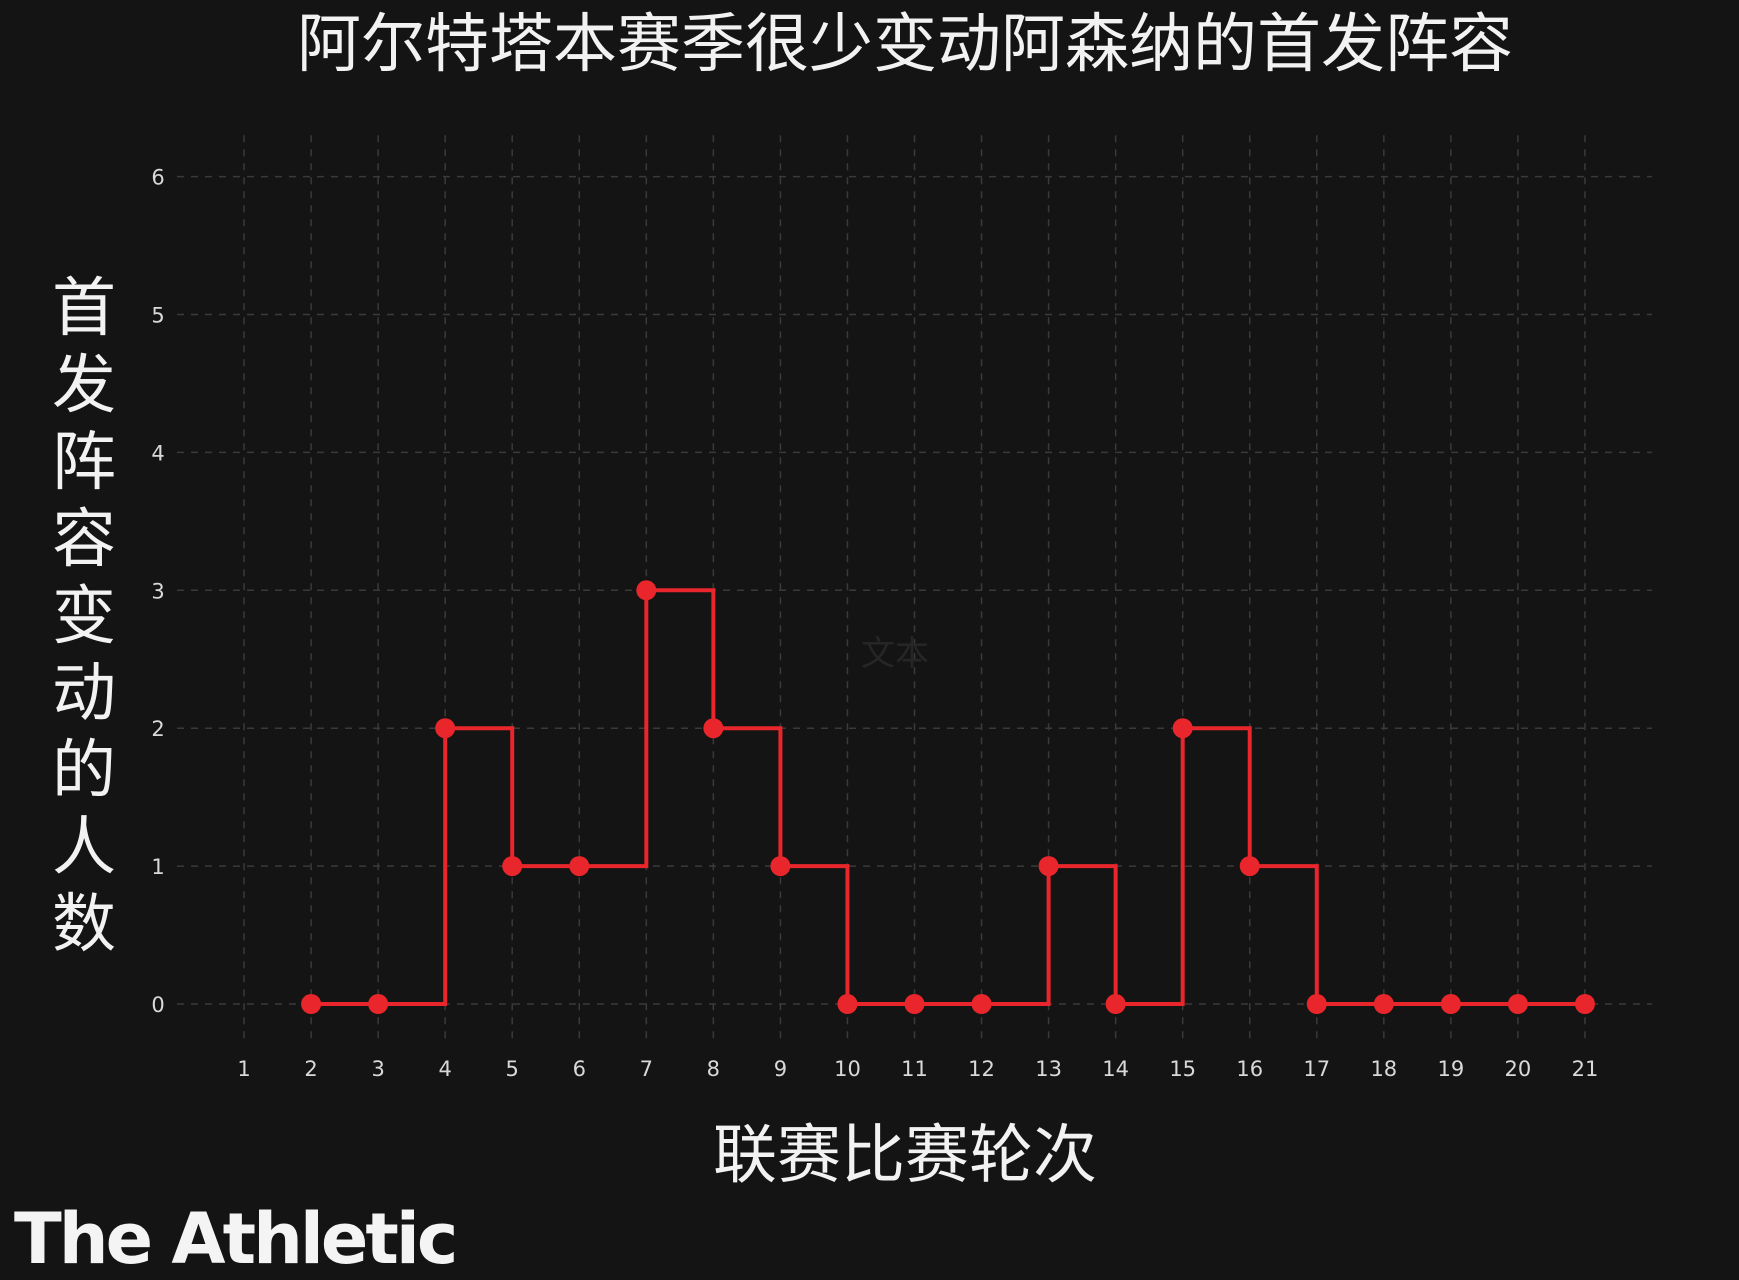  Describe the element at coordinates (377, 1069) in the screenshot. I see `x-tick-label-3: 3` at that location.